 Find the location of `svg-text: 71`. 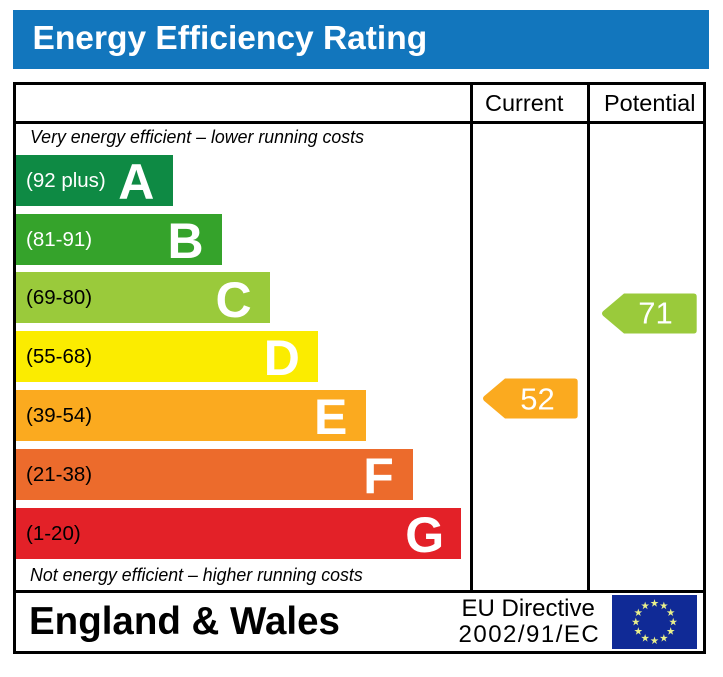

svg-text: 71 is located at coordinates (656, 312).